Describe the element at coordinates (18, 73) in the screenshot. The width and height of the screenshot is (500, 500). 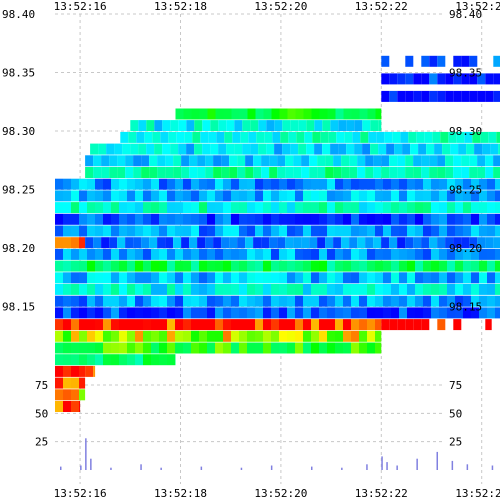
I see `price-tick-label-left: 98.35` at that location.